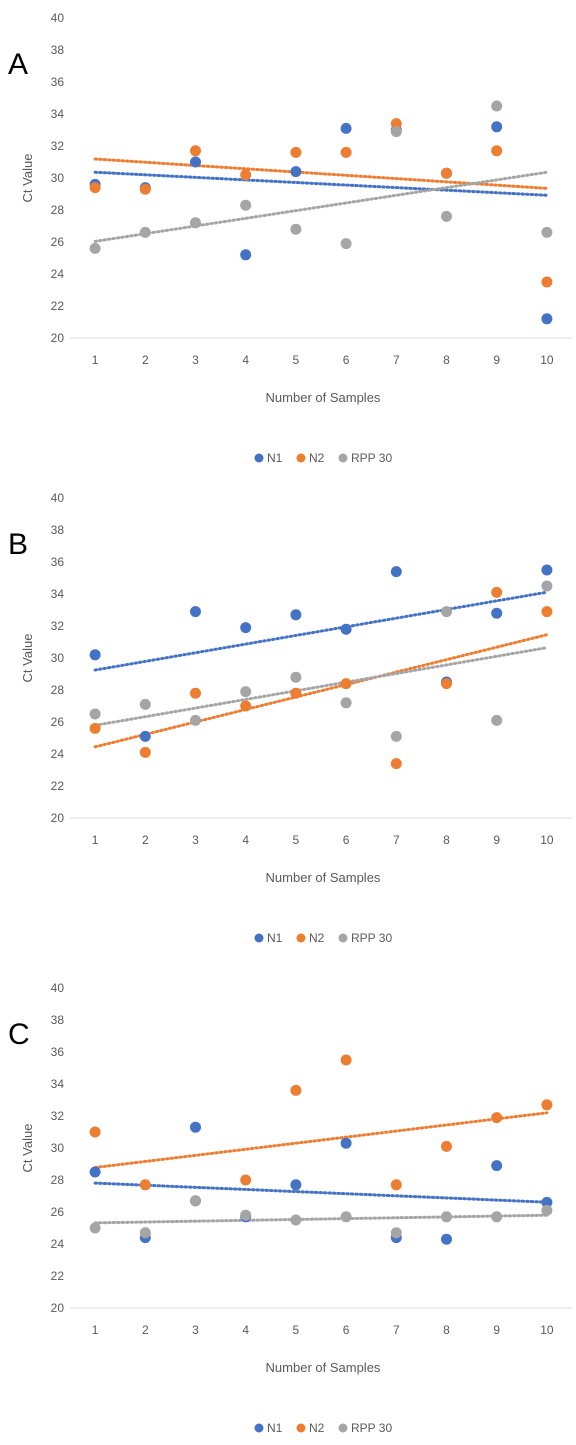 The width and height of the screenshot is (576, 1445). I want to click on y-tick-label: 36, so click(58, 1052).